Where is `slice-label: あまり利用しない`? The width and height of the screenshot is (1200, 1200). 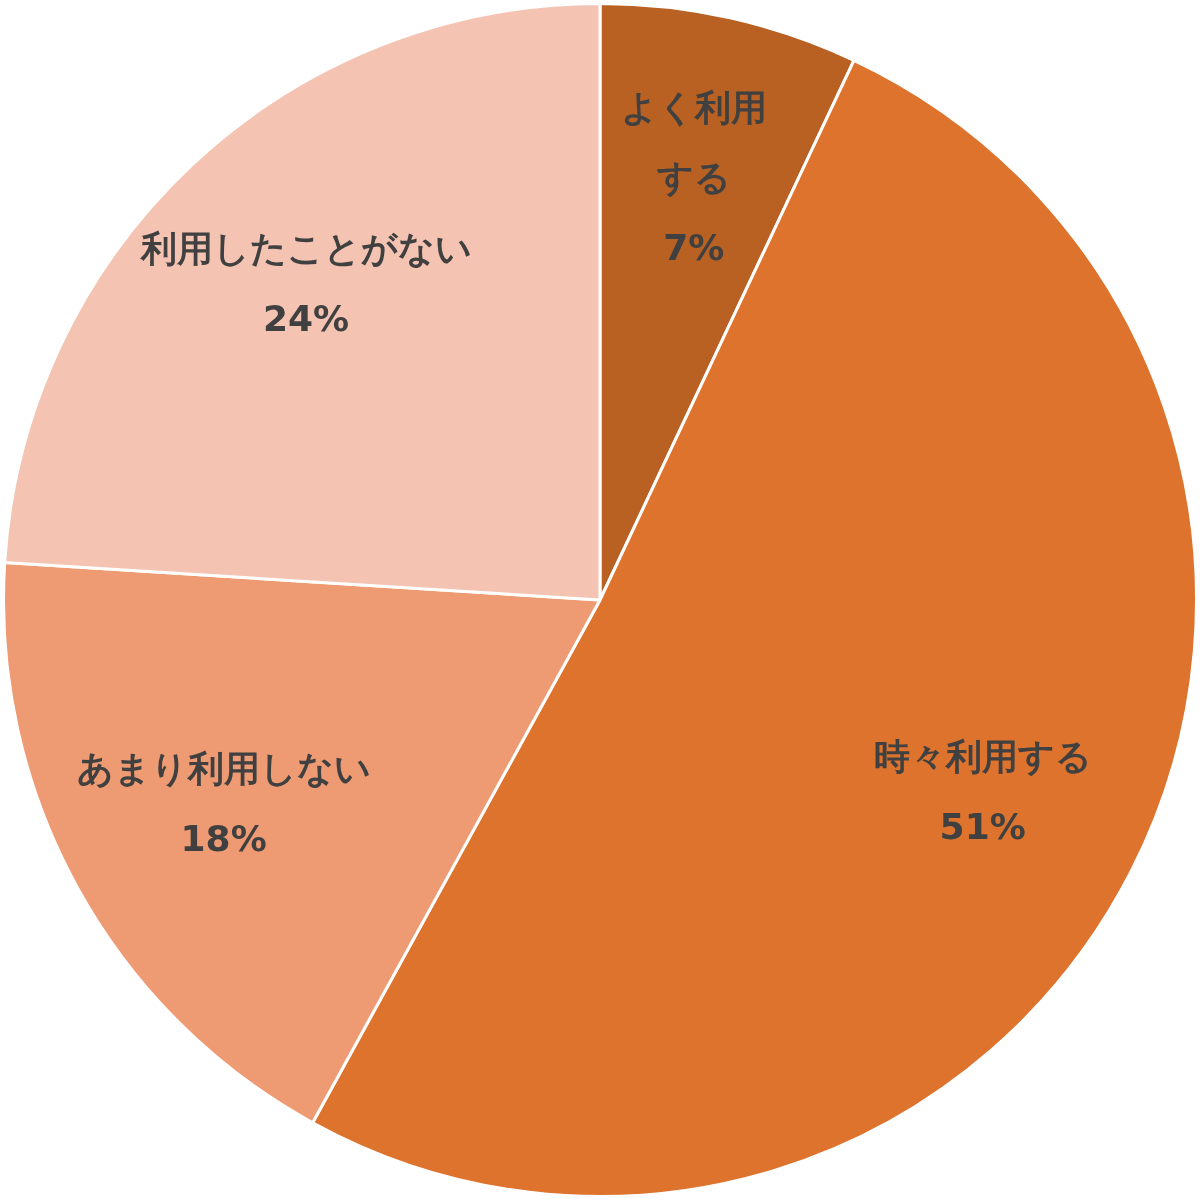
slice-label: あまり利用しない is located at coordinates (223, 769).